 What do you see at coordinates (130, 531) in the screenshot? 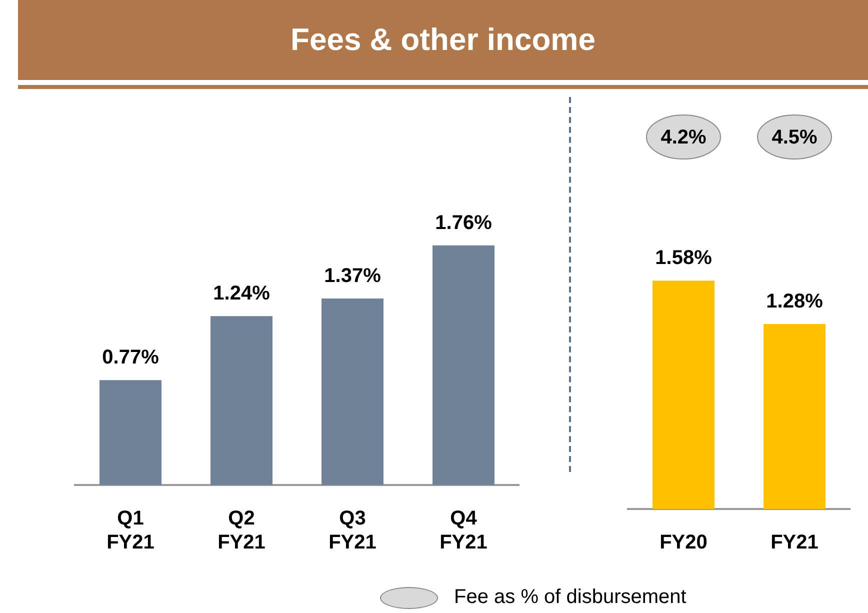
I see `x-tick-label: Q1 FY21` at bounding box center [130, 531].